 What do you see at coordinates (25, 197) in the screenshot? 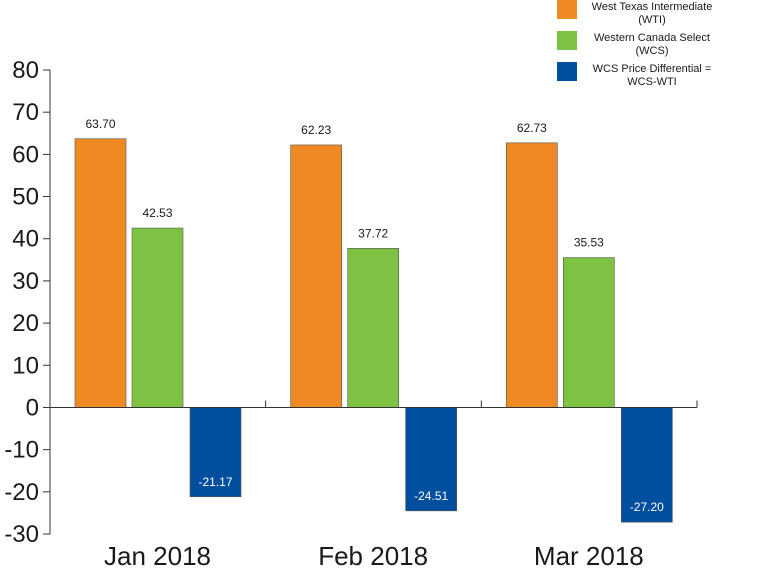
I see `y-tick-label: 50` at bounding box center [25, 197].